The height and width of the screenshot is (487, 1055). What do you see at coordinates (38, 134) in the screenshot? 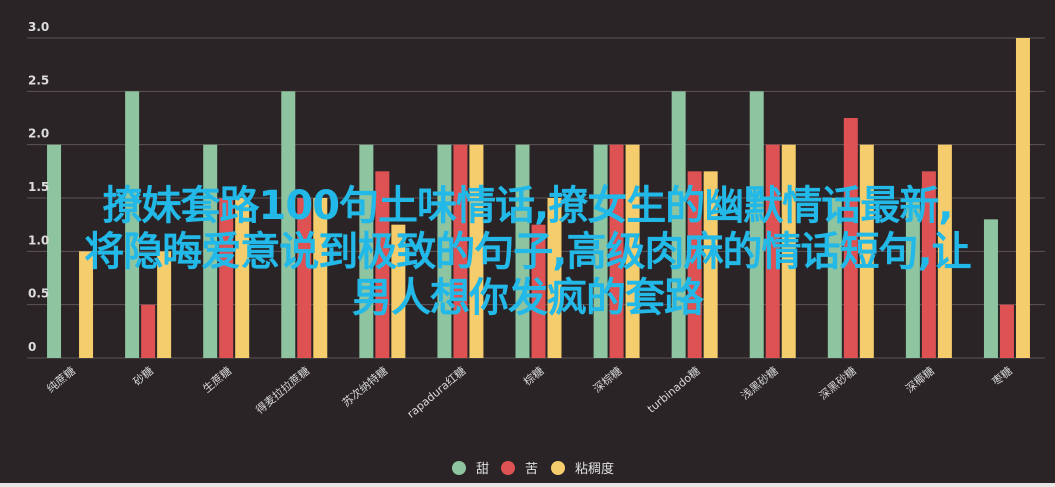
I see `y-tick-label: 2.0` at bounding box center [38, 134].